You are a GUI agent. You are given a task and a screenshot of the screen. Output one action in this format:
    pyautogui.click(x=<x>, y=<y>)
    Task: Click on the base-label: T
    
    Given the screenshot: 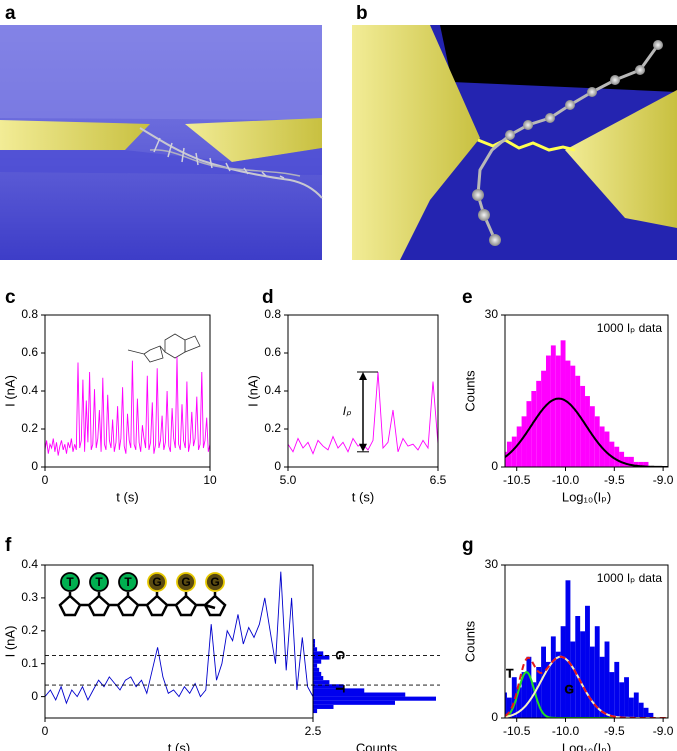 What is the action you would take?
    pyautogui.click(x=70, y=582)
    